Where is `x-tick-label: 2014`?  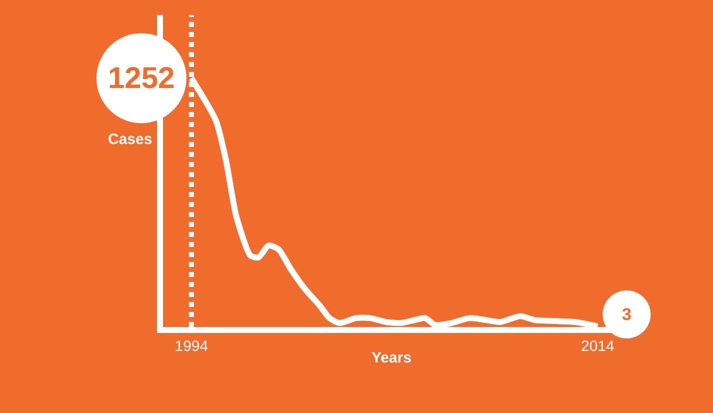 x-tick-label: 2014 is located at coordinates (597, 346).